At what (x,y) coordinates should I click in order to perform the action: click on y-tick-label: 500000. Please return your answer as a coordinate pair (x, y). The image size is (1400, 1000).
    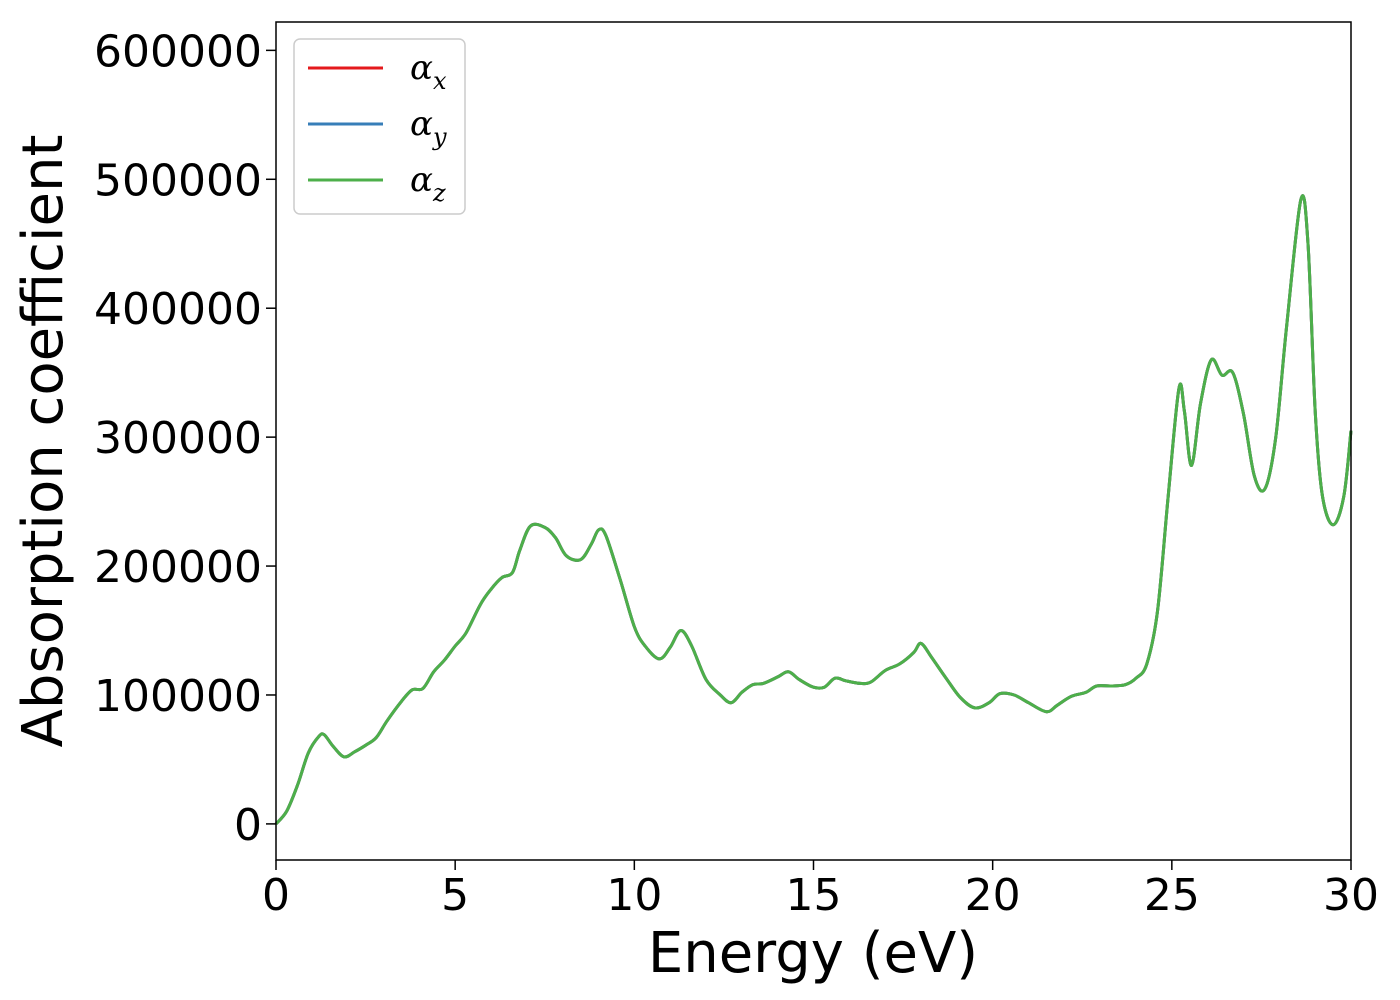
    Looking at the image, I should click on (178, 180).